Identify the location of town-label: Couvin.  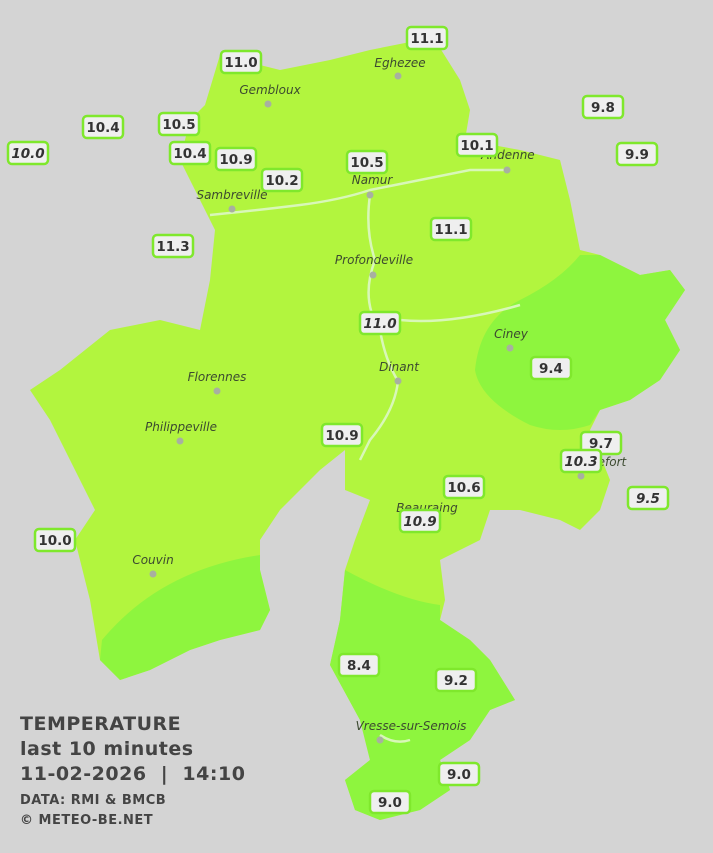
(152, 560).